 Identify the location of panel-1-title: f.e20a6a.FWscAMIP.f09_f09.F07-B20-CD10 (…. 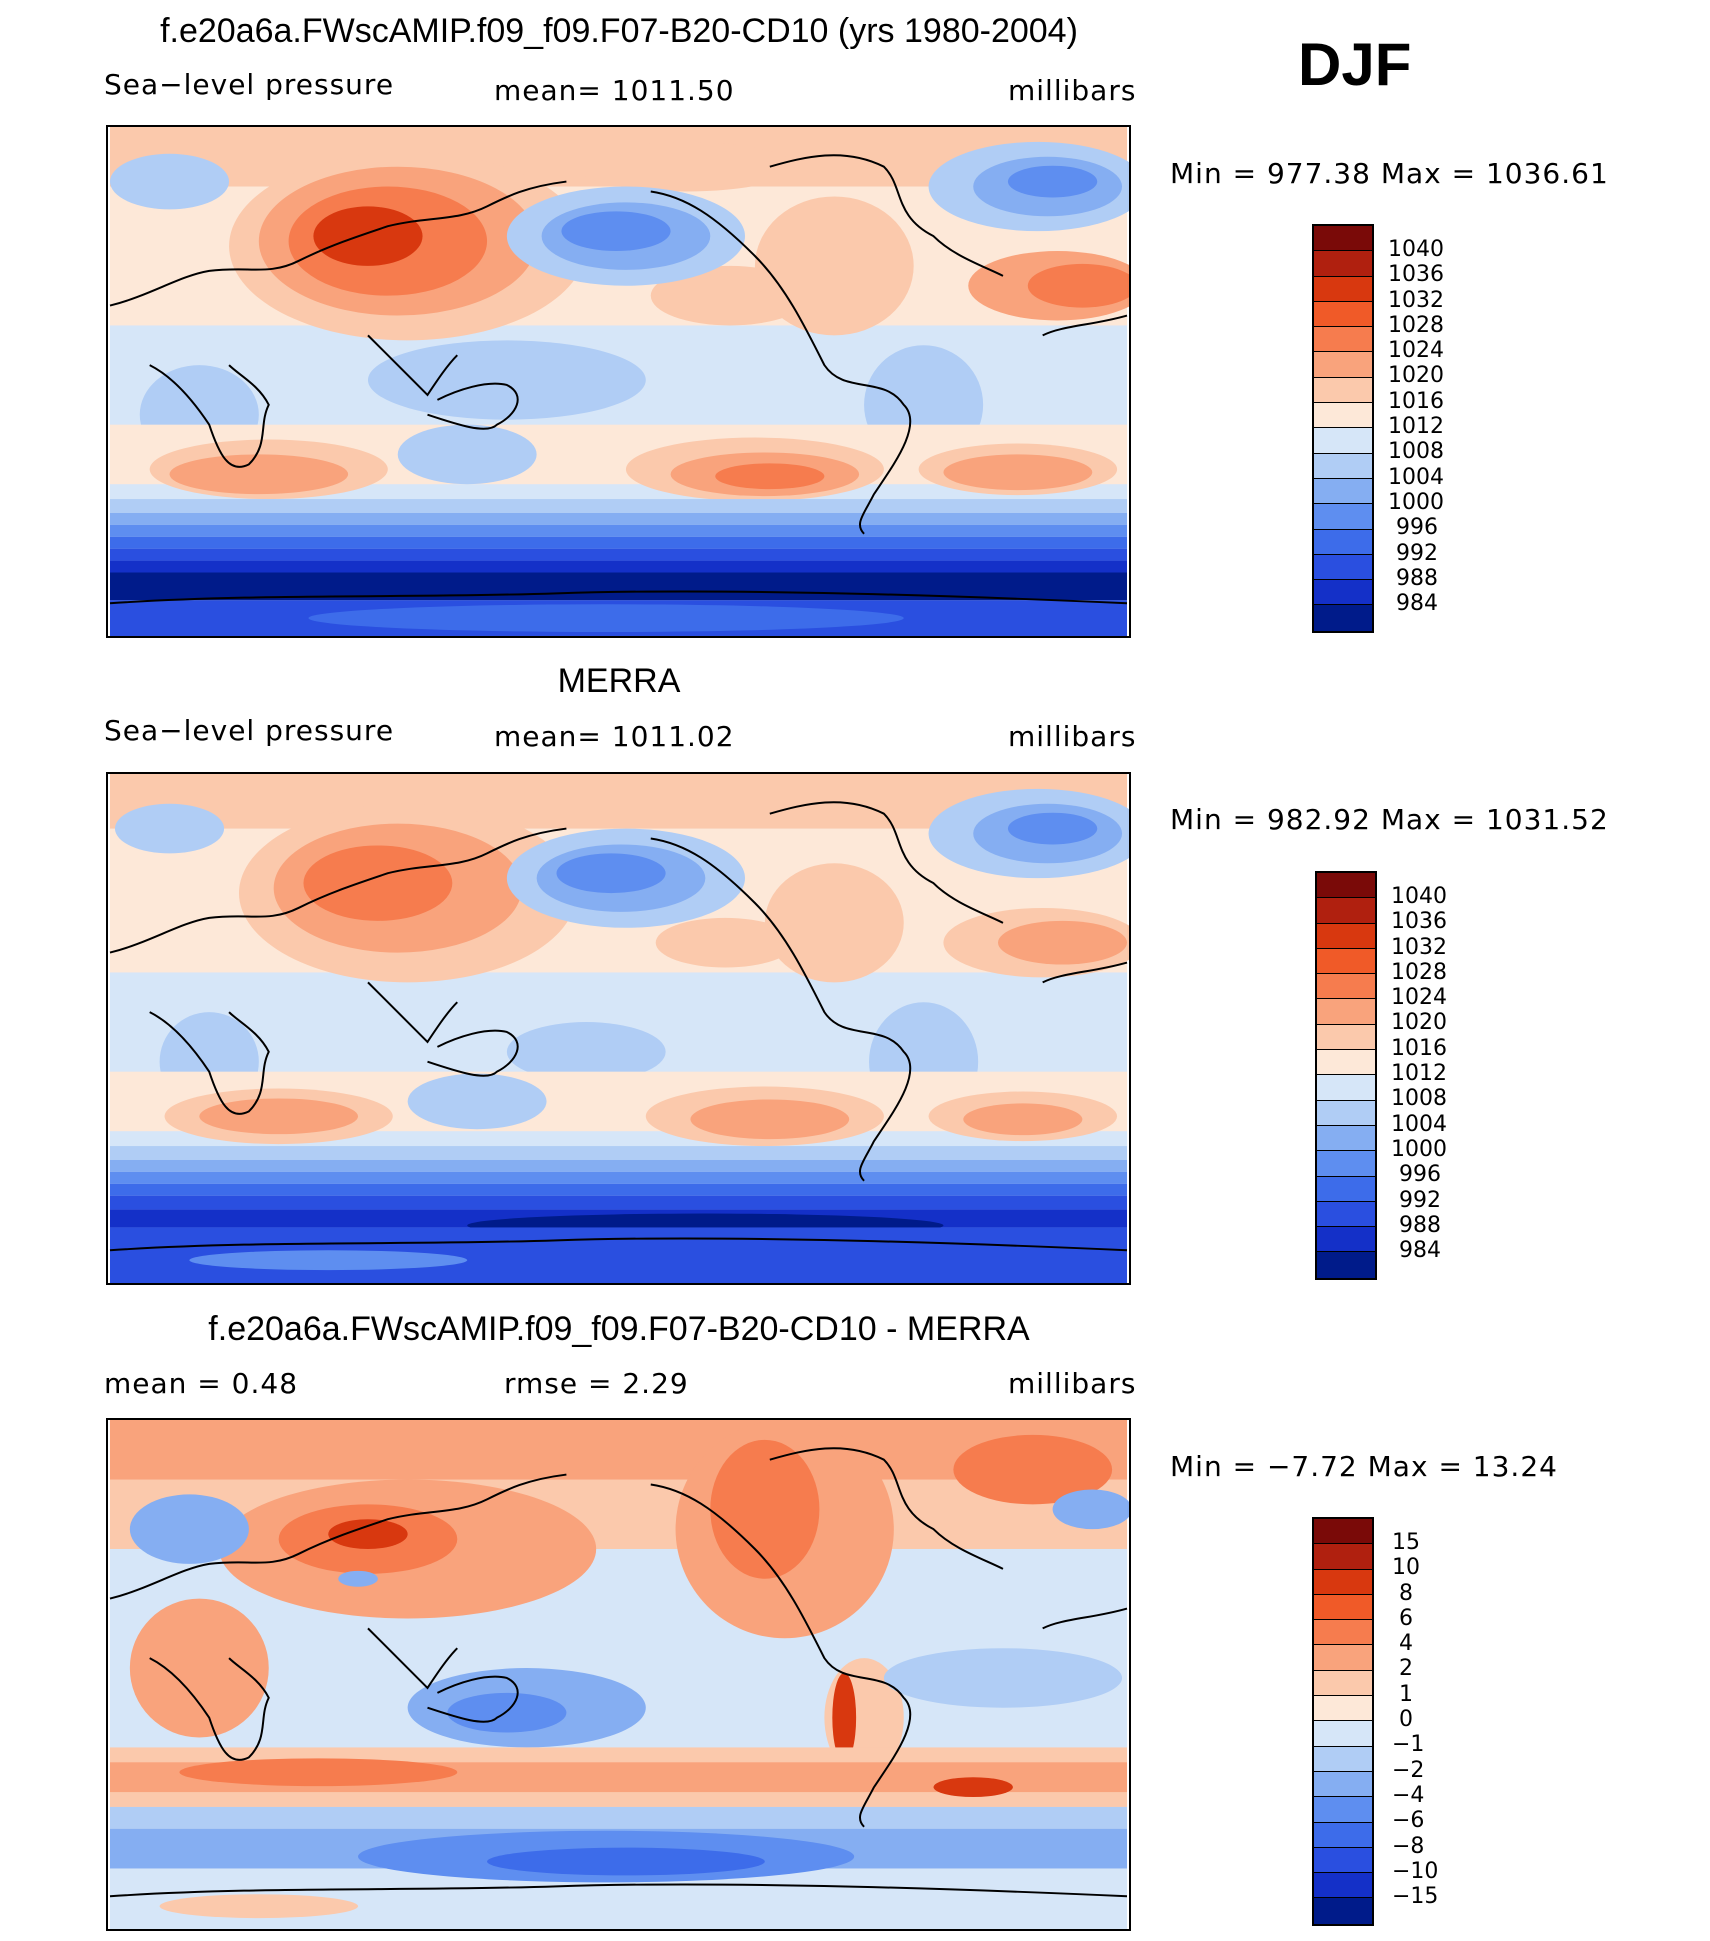
(619, 31).